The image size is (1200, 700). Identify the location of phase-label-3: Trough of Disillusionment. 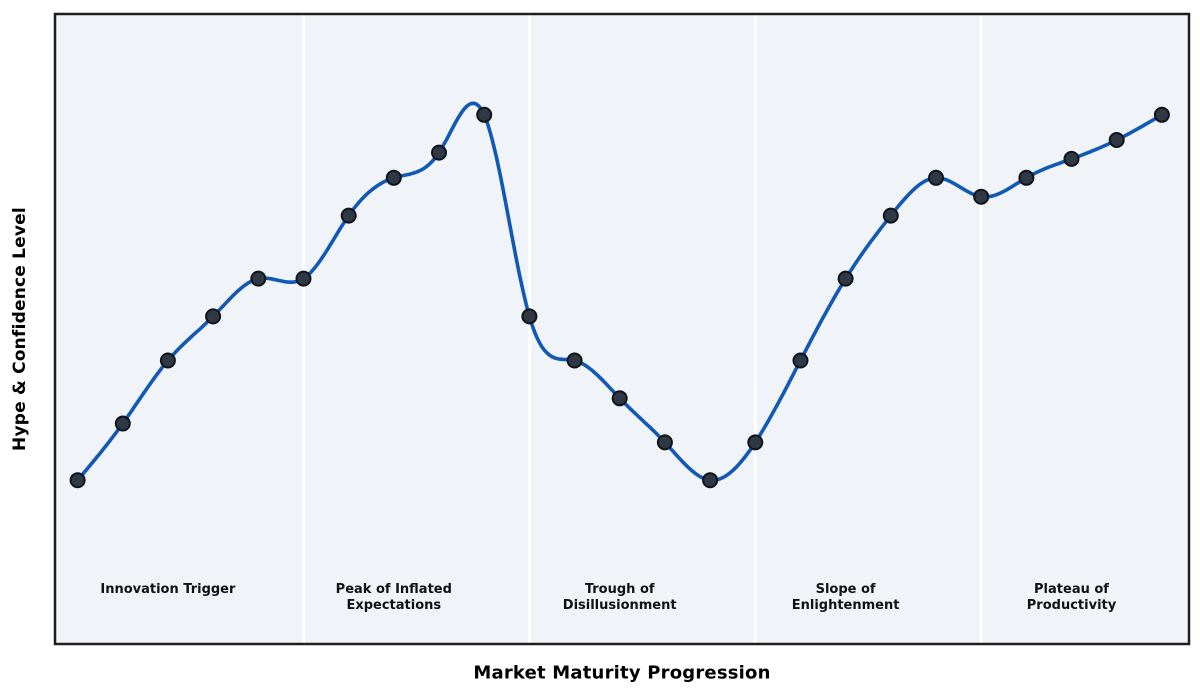
(619, 597).